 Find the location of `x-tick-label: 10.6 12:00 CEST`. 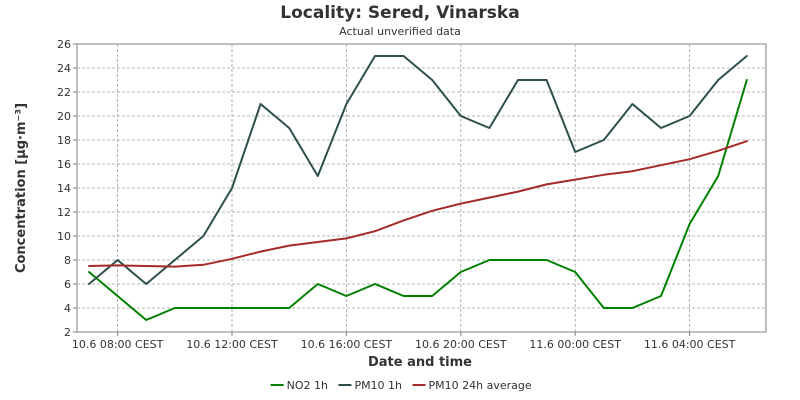

x-tick-label: 10.6 12:00 CEST is located at coordinates (232, 344).